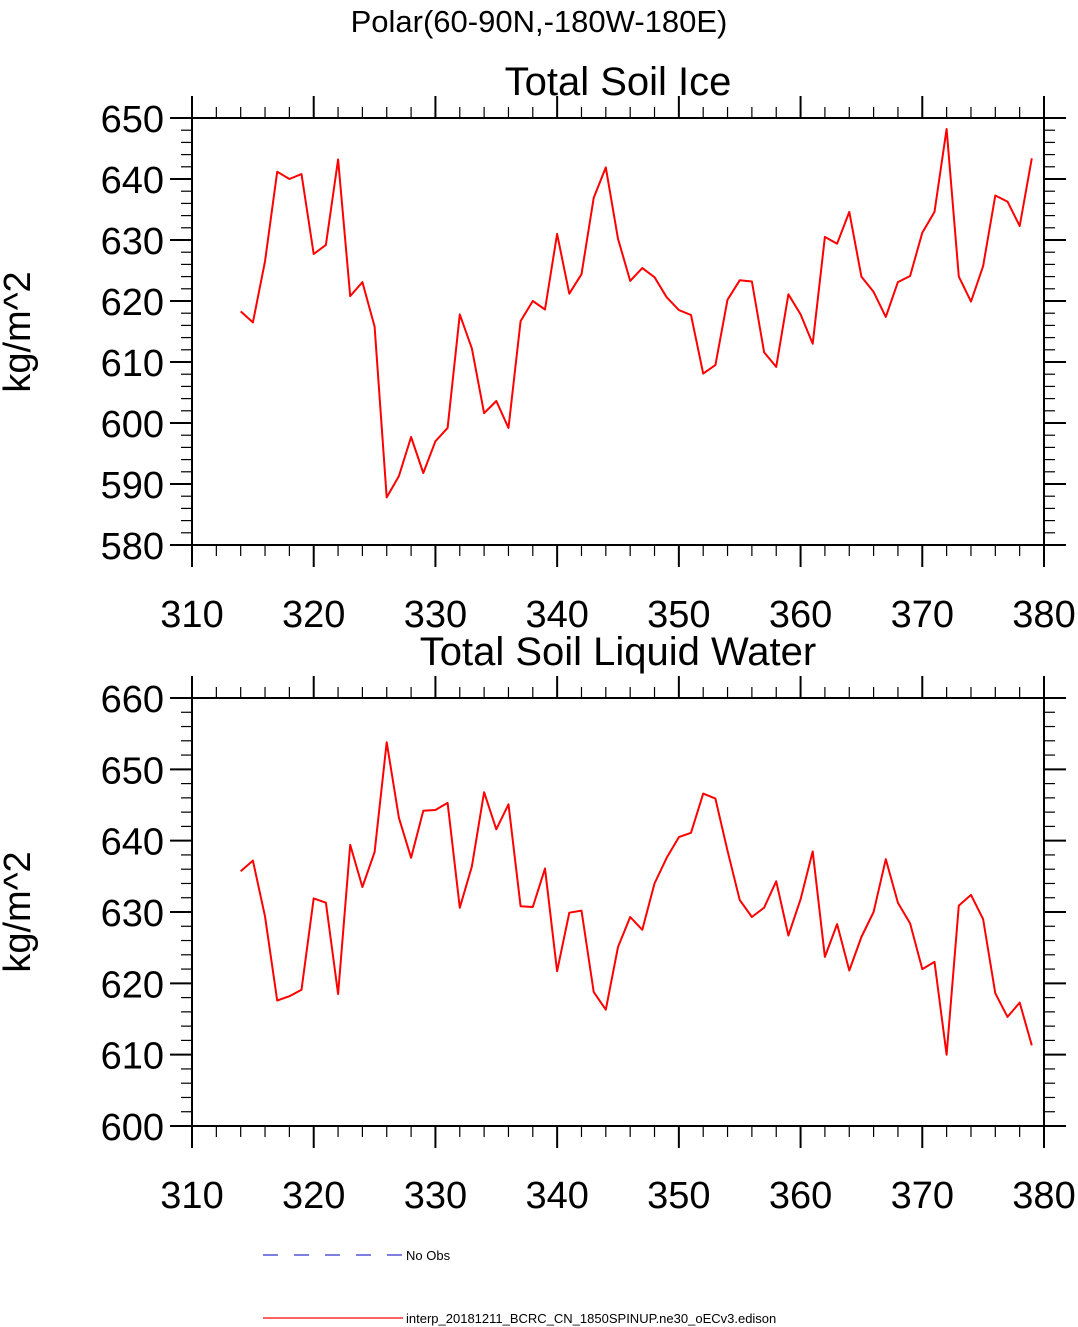 This screenshot has width=1078, height=1327. What do you see at coordinates (428, 1255) in the screenshot?
I see `legend-label-no-obs: No Obs` at bounding box center [428, 1255].